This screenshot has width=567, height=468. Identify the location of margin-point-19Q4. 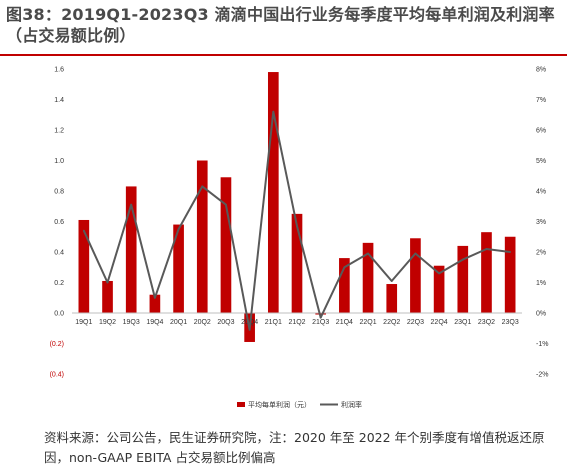
(154, 297).